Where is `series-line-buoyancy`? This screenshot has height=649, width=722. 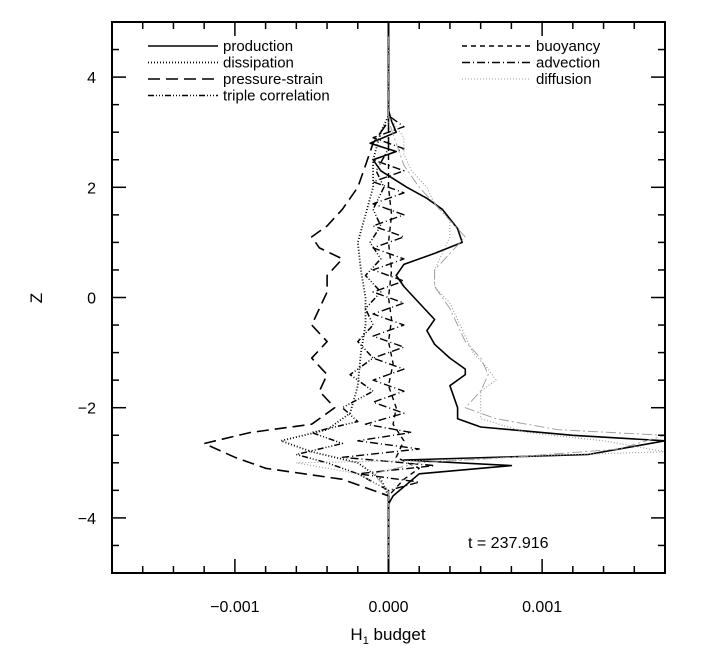 series-line-buoyancy is located at coordinates (403, 297).